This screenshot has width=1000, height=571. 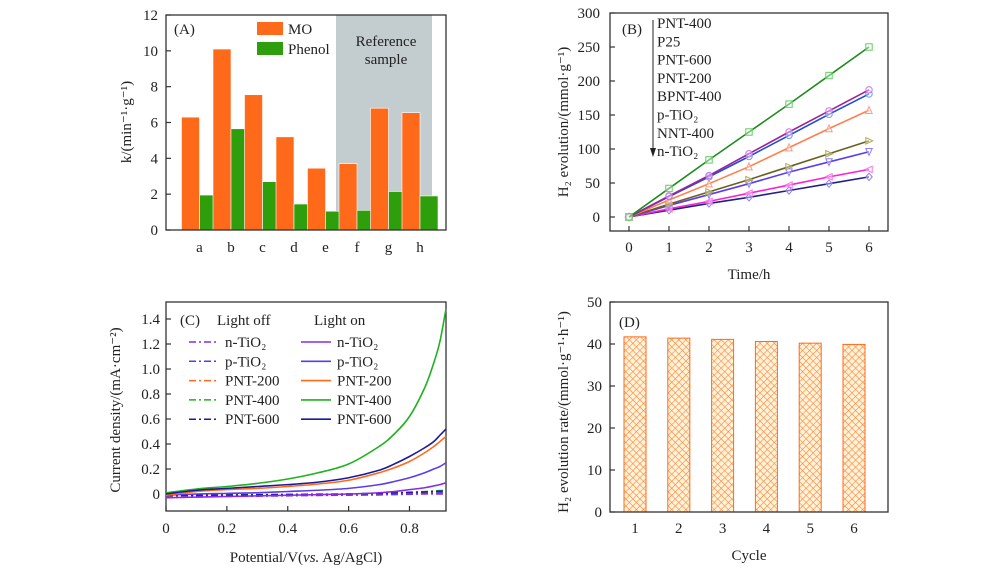 I want to click on panel-c-frame, so click(x=306, y=406).